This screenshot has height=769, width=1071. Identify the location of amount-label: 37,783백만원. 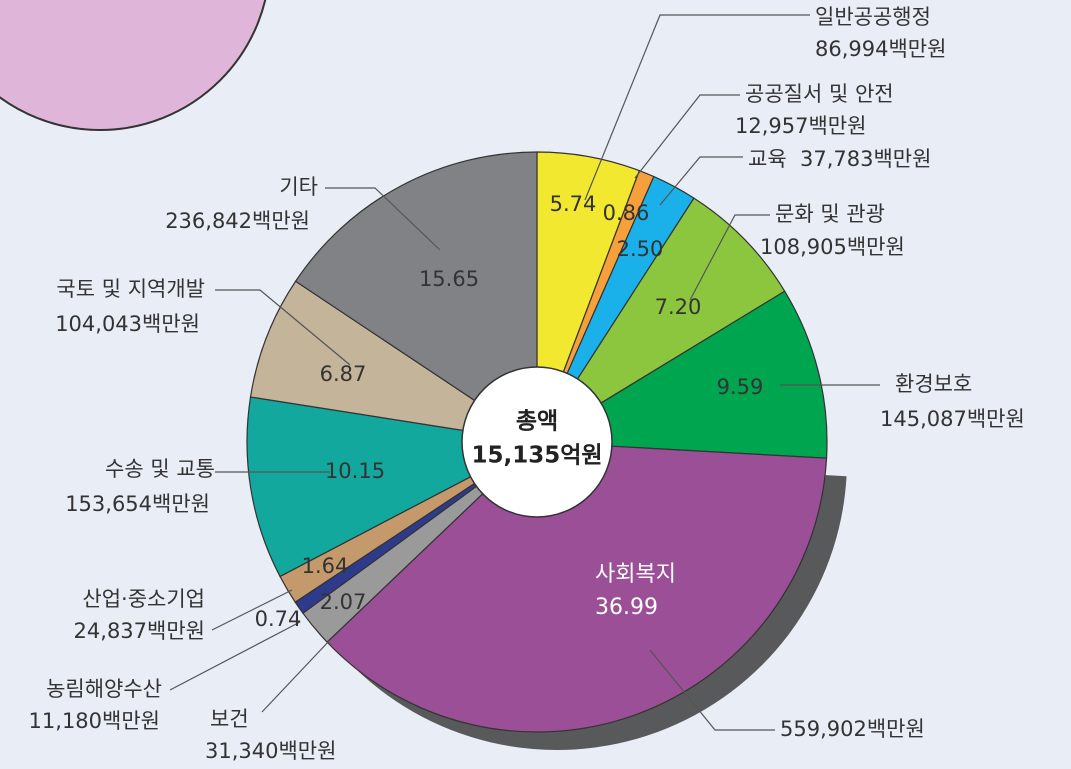
(865, 159).